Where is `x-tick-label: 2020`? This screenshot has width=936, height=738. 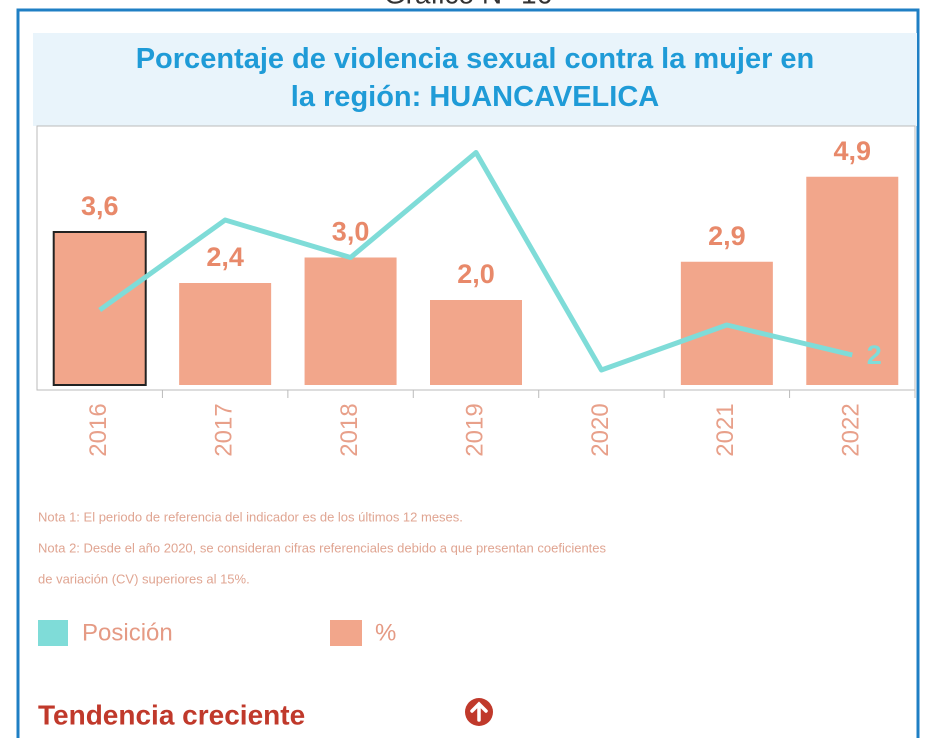 x-tick-label: 2020 is located at coordinates (600, 429).